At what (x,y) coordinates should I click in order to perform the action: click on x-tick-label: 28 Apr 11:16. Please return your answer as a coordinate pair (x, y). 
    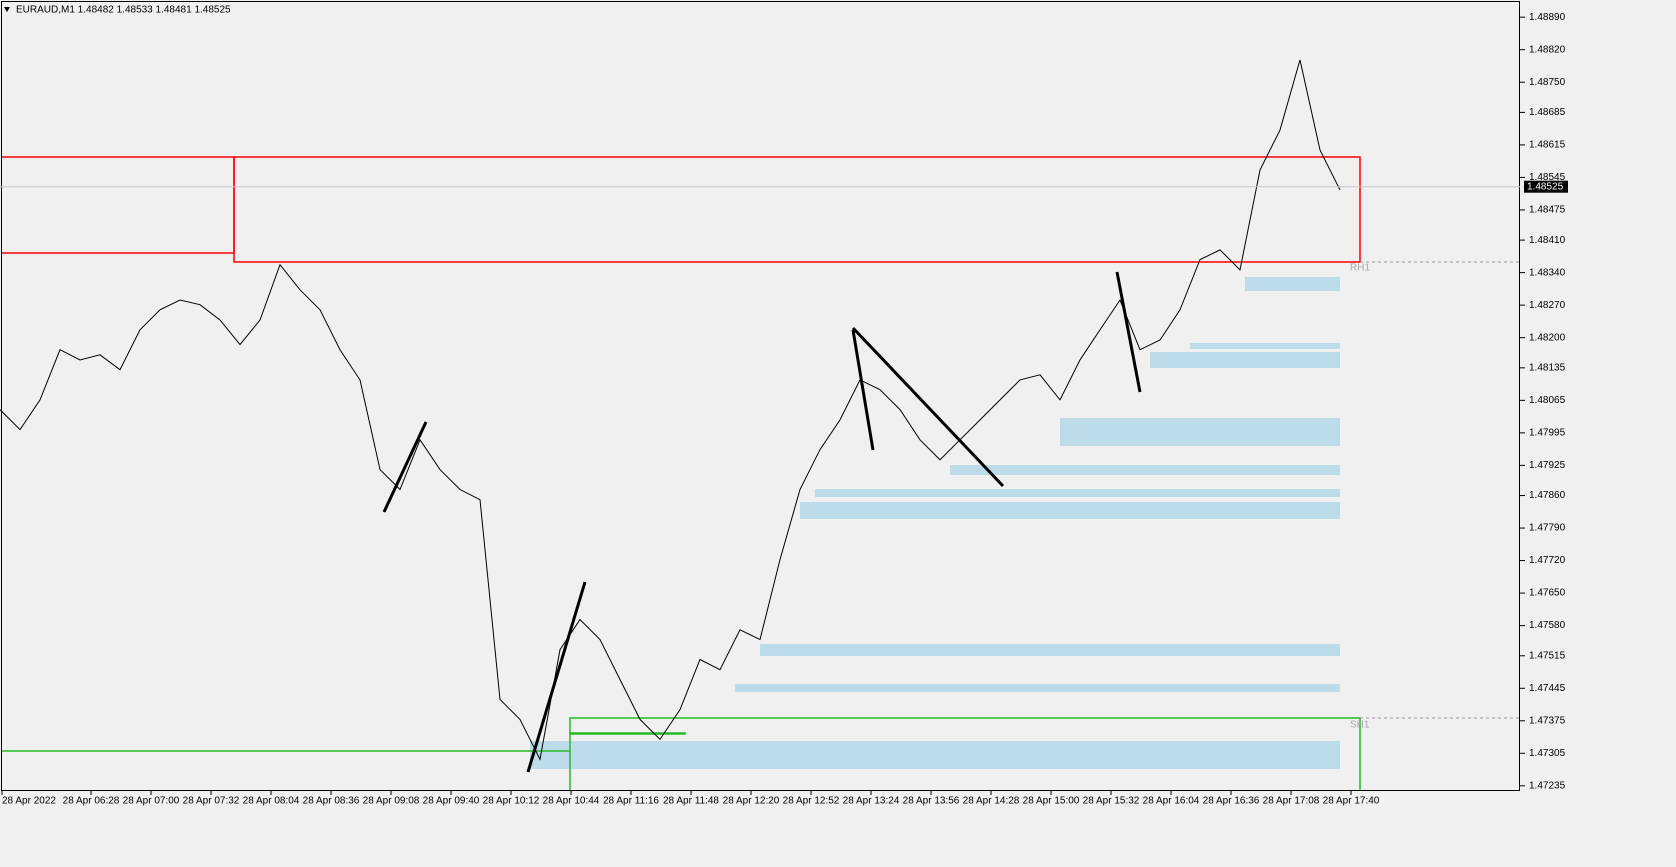
    Looking at the image, I should click on (631, 801).